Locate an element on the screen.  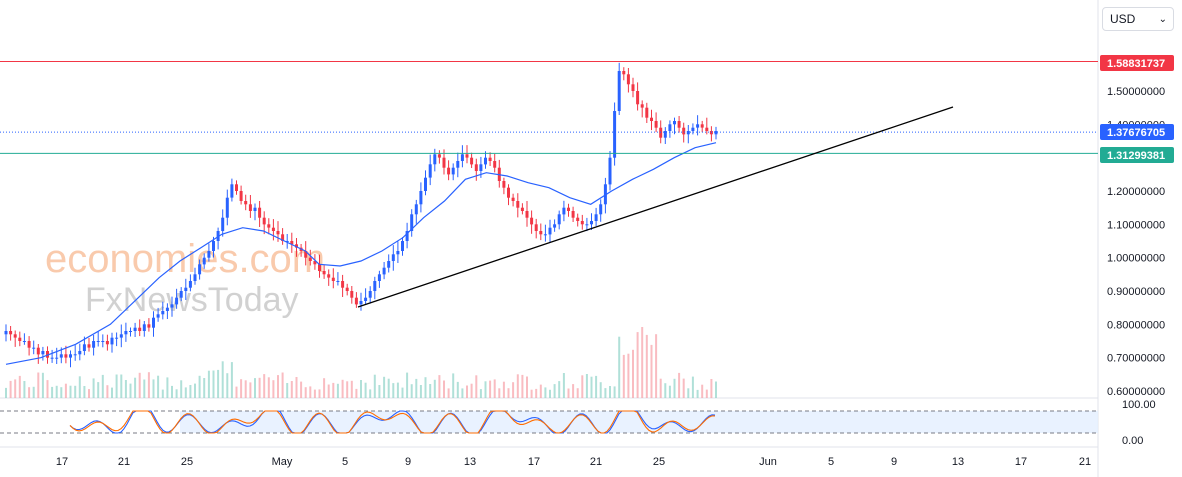
currency-select: USD ⌄ is located at coordinates (1138, 19).